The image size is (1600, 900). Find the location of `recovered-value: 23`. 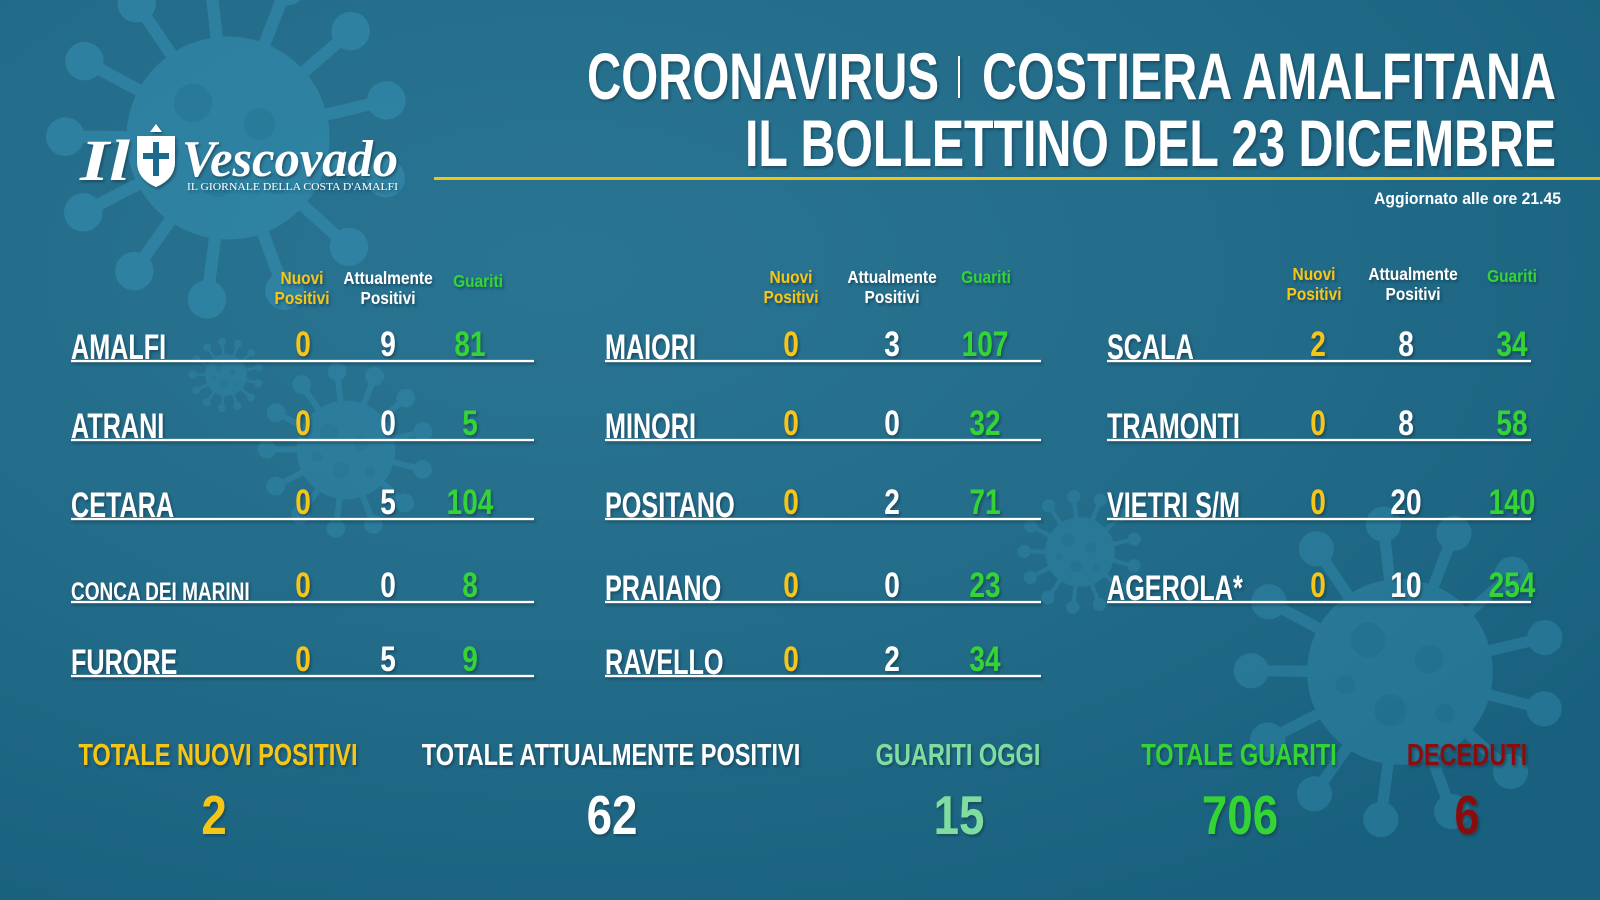

recovered-value: 23 is located at coordinates (984, 585).